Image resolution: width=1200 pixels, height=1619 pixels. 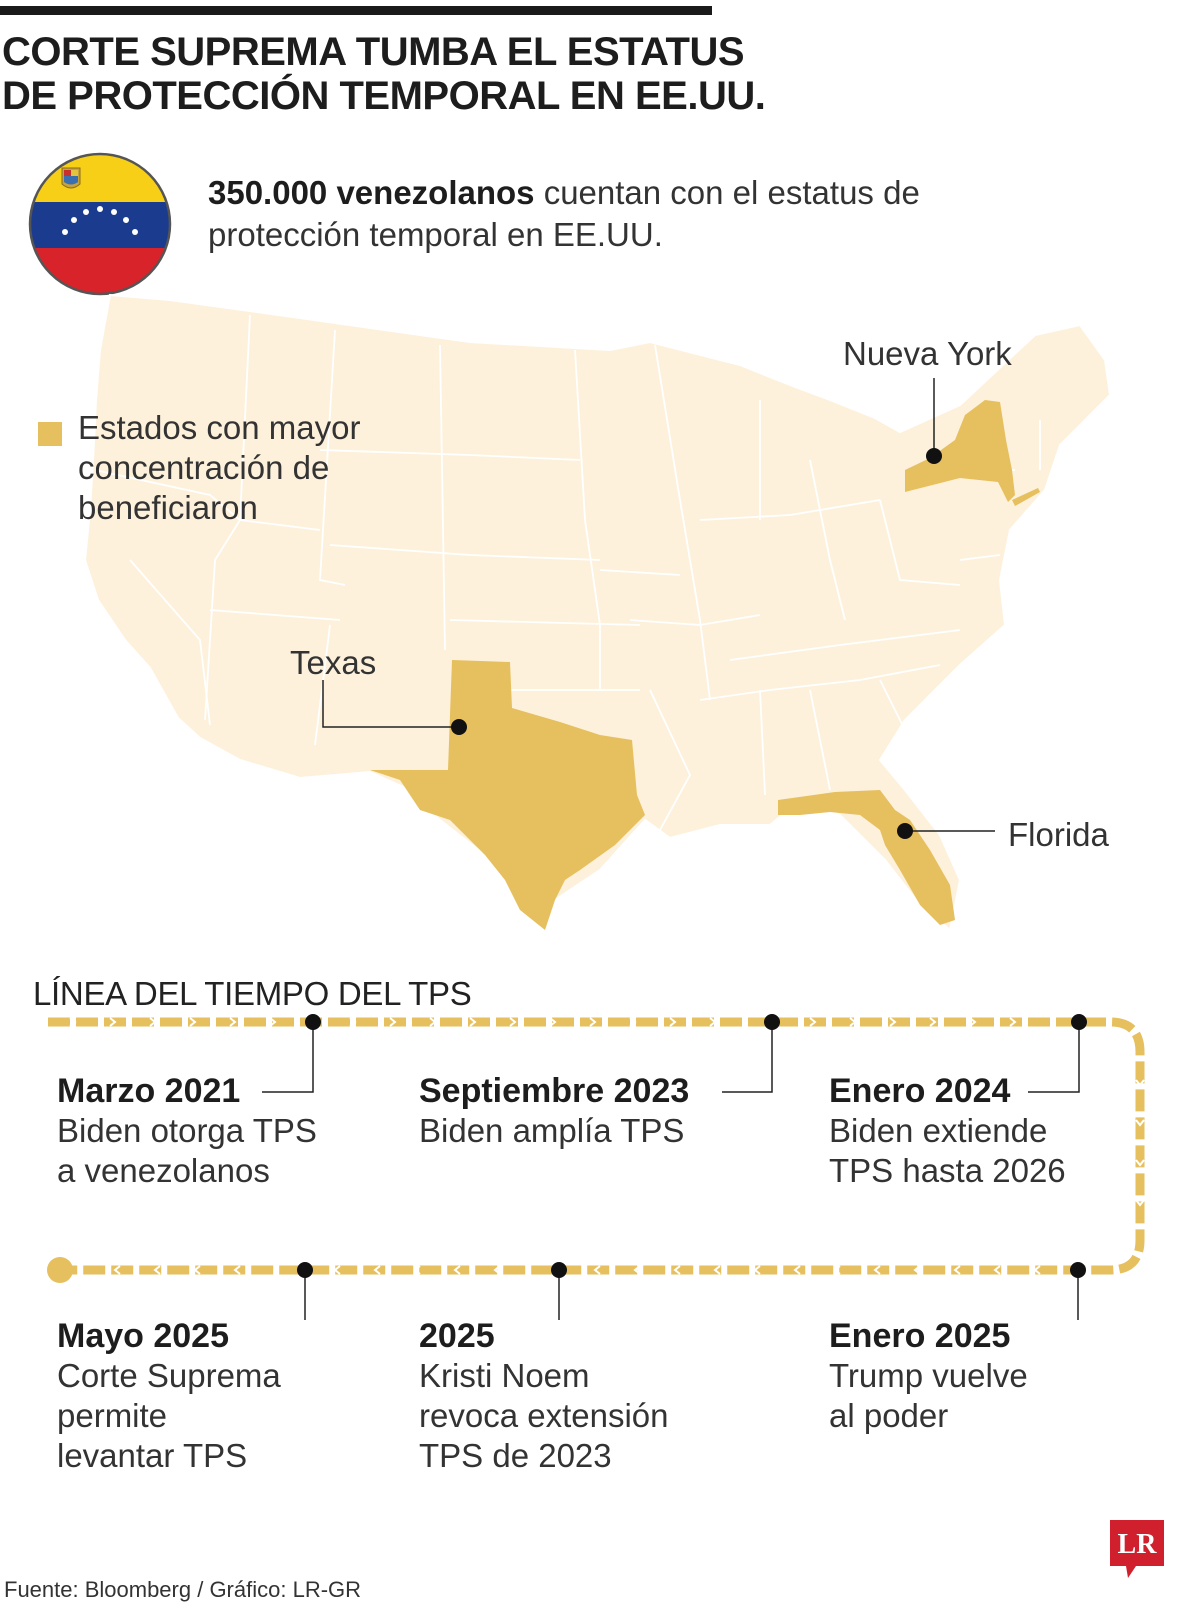 What do you see at coordinates (1079, 1022) in the screenshot?
I see `event-dot-enero-2024` at bounding box center [1079, 1022].